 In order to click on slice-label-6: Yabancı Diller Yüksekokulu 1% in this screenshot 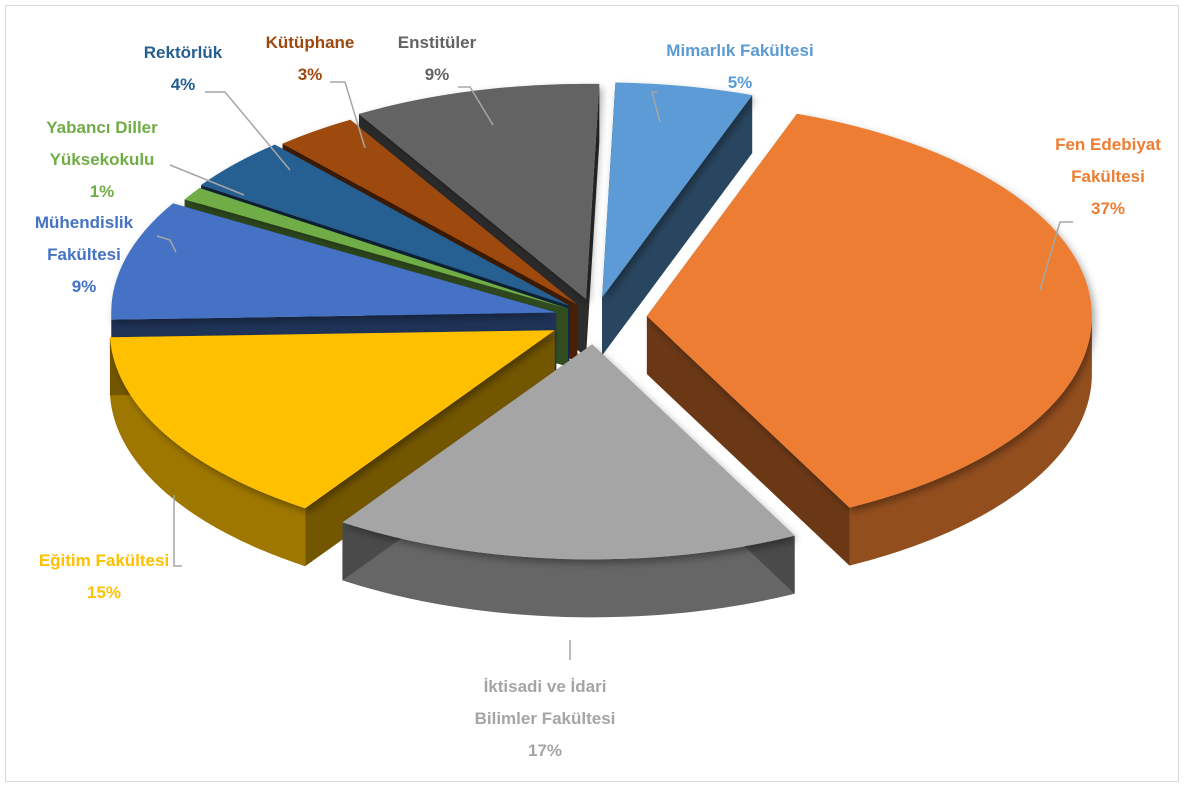, I will do `click(102, 159)`.